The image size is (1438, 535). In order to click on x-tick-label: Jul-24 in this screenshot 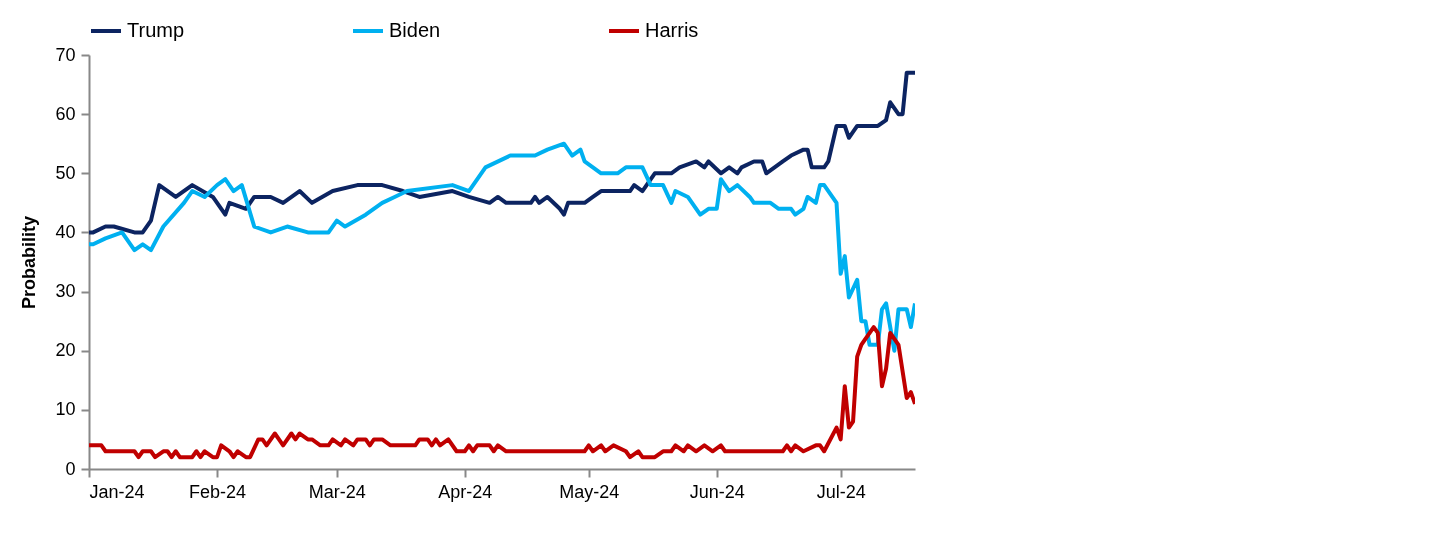, I will do `click(841, 491)`.